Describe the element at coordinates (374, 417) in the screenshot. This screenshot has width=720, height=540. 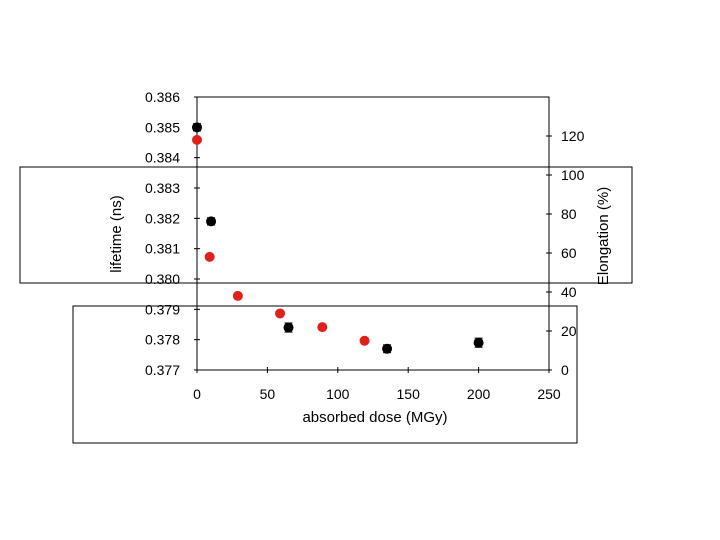
I see `x-axis-title: absorbed dose (MGy)` at that location.